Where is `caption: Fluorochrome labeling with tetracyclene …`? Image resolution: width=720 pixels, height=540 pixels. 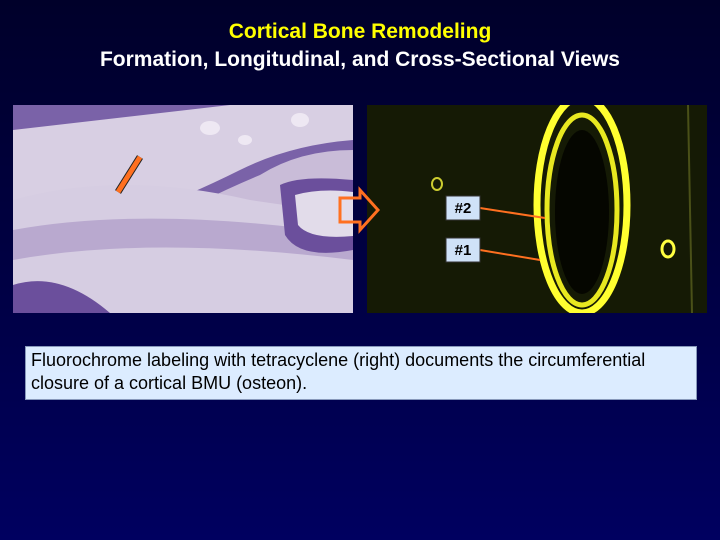 caption: Fluorochrome labeling with tetracyclene … is located at coordinates (361, 373).